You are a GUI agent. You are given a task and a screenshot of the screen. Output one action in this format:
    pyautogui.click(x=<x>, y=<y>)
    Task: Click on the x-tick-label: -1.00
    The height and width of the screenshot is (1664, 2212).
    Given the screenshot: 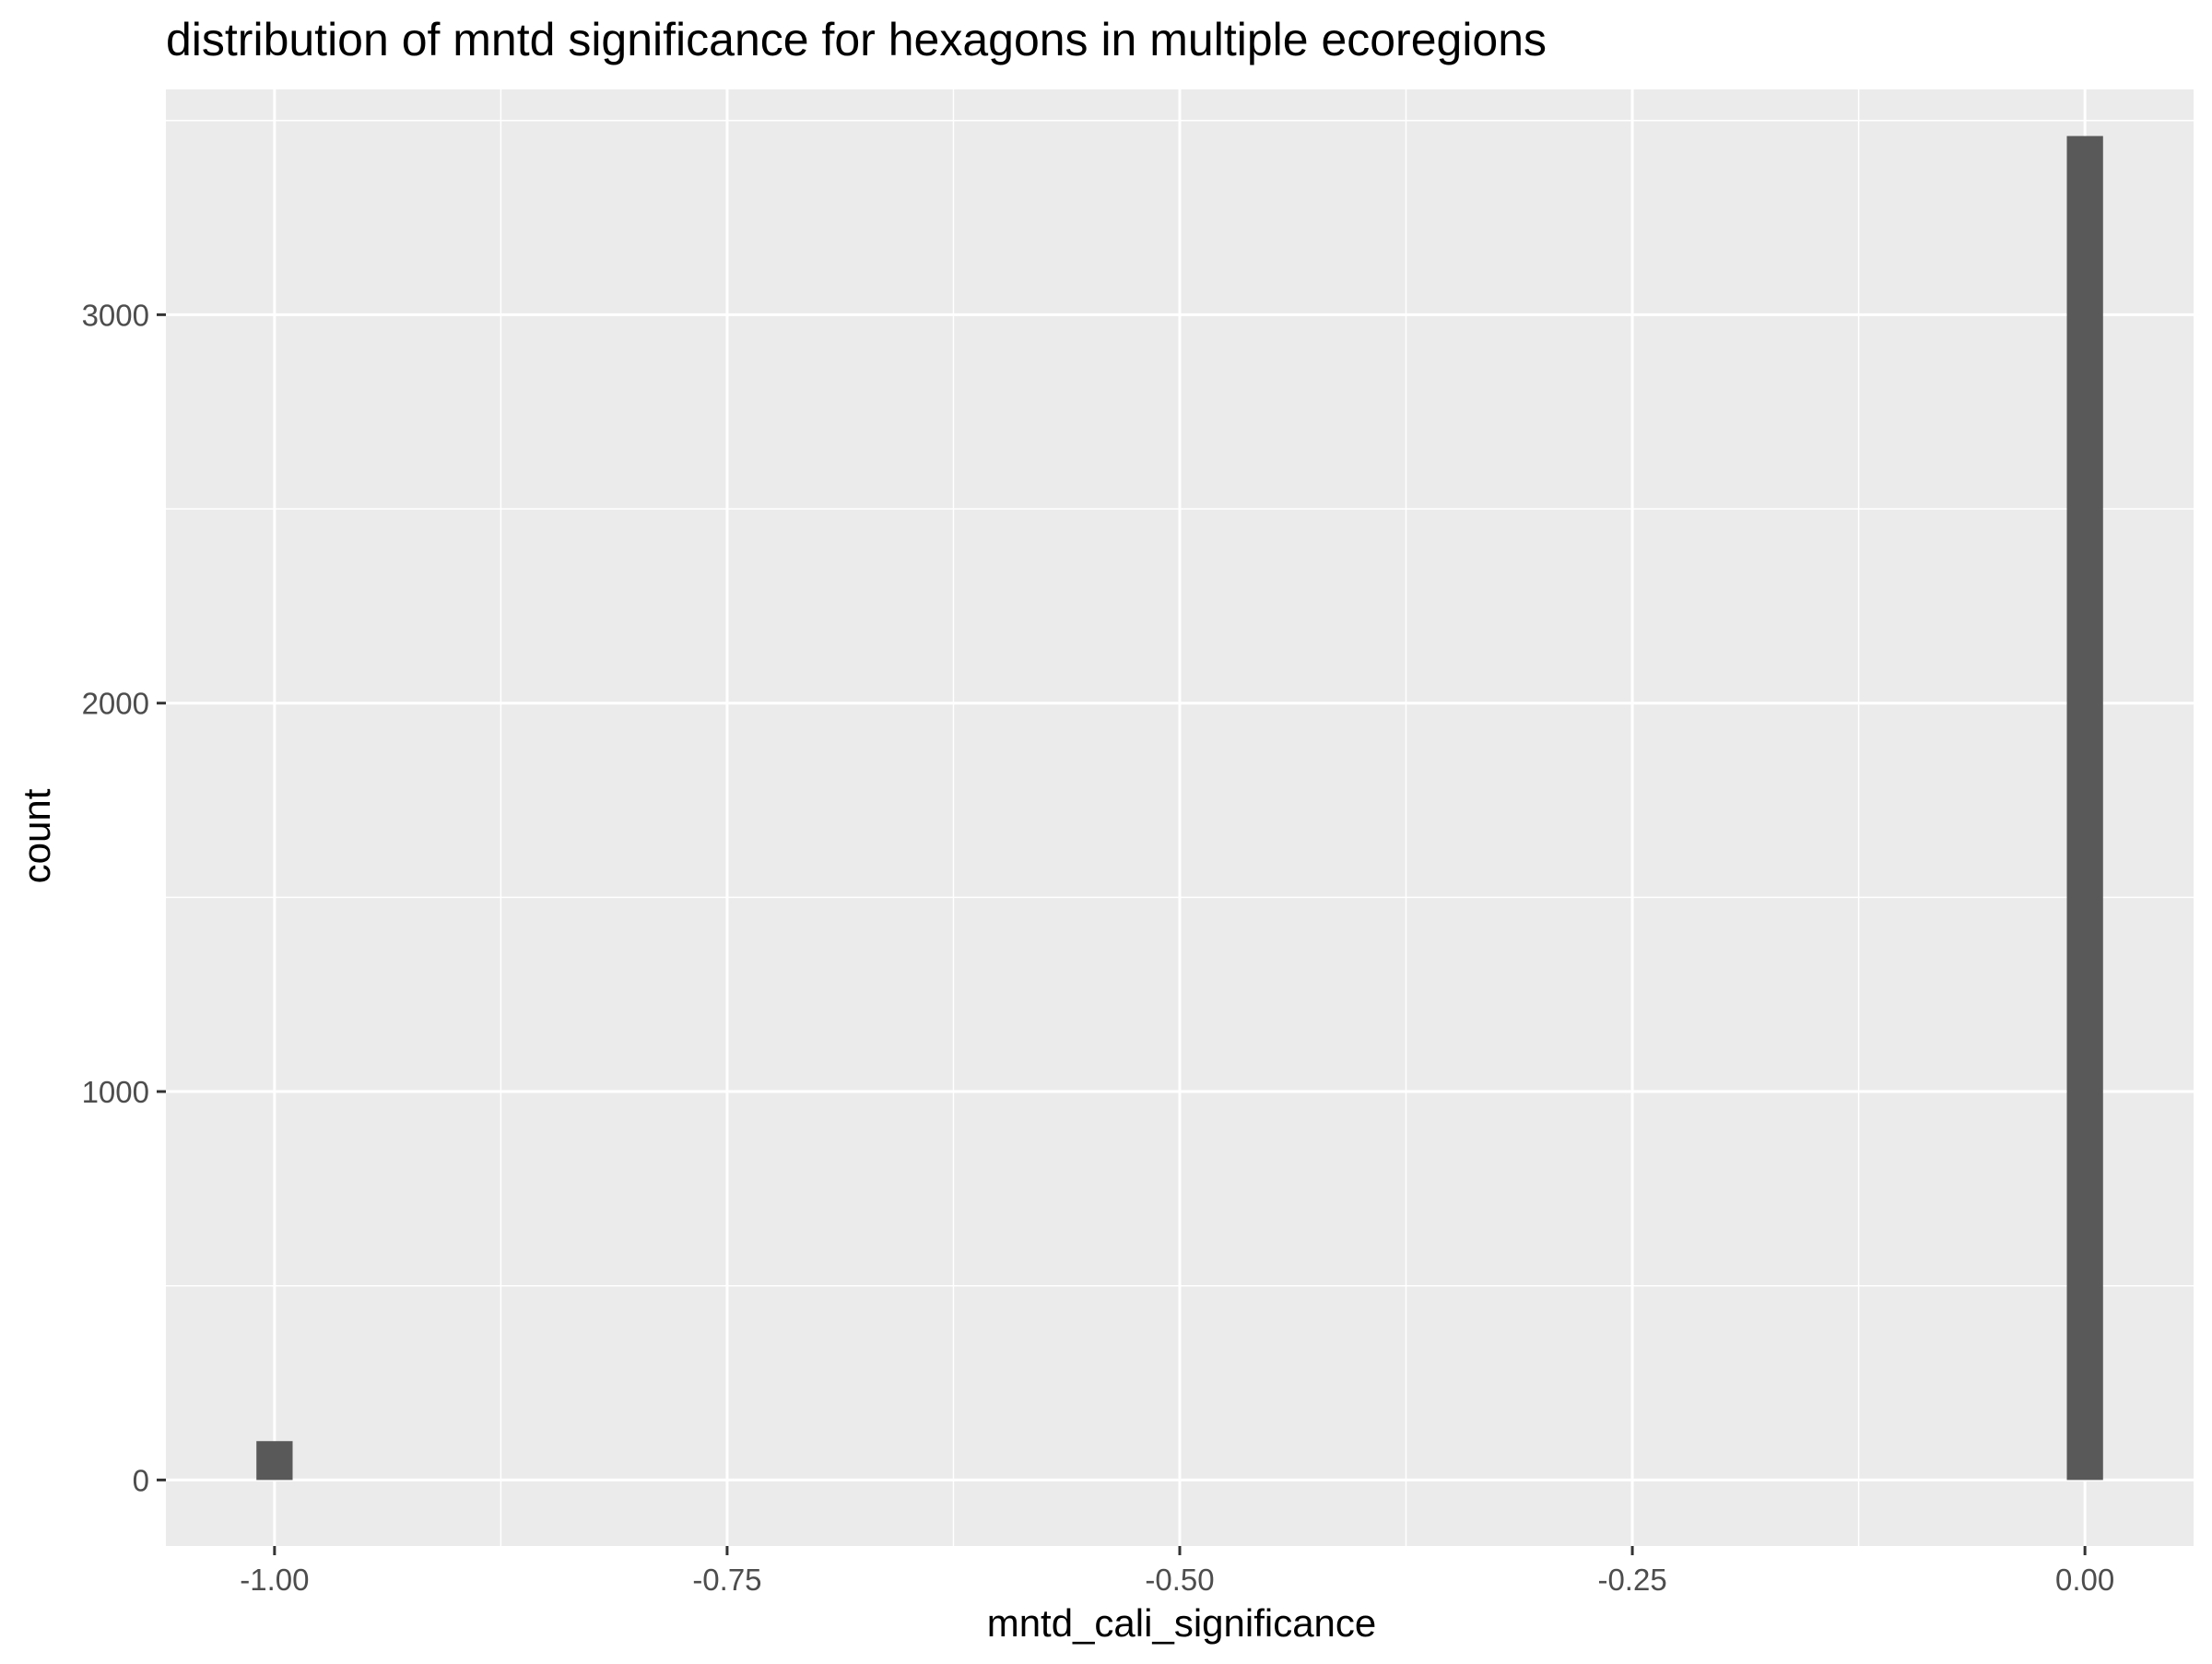 What is the action you would take?
    pyautogui.click(x=274, y=1580)
    